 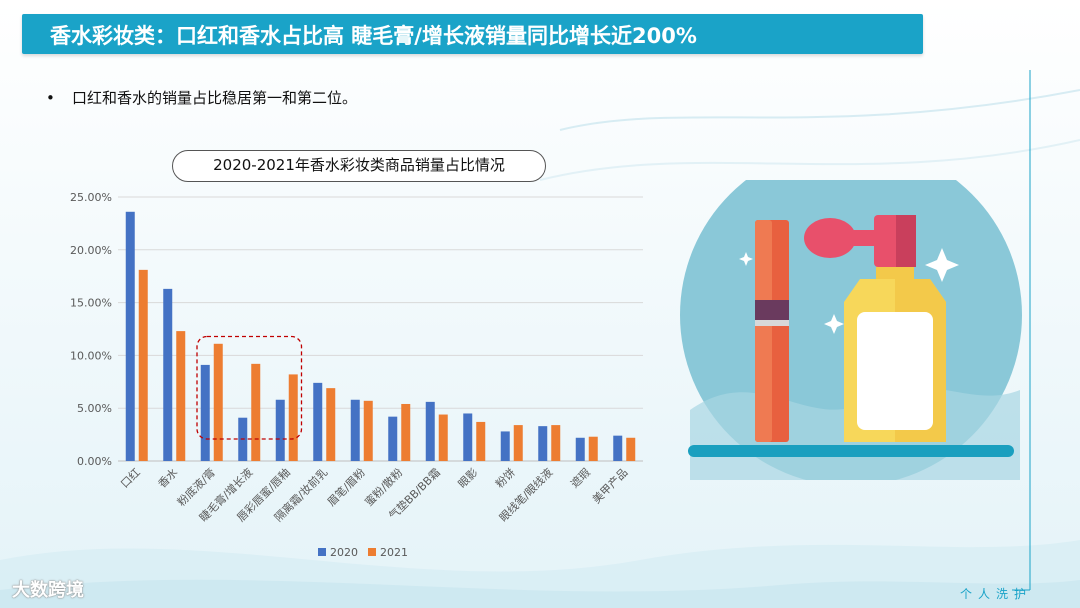 What do you see at coordinates (995, 594) in the screenshot?
I see `footer-section-label: 个人洗护` at bounding box center [995, 594].